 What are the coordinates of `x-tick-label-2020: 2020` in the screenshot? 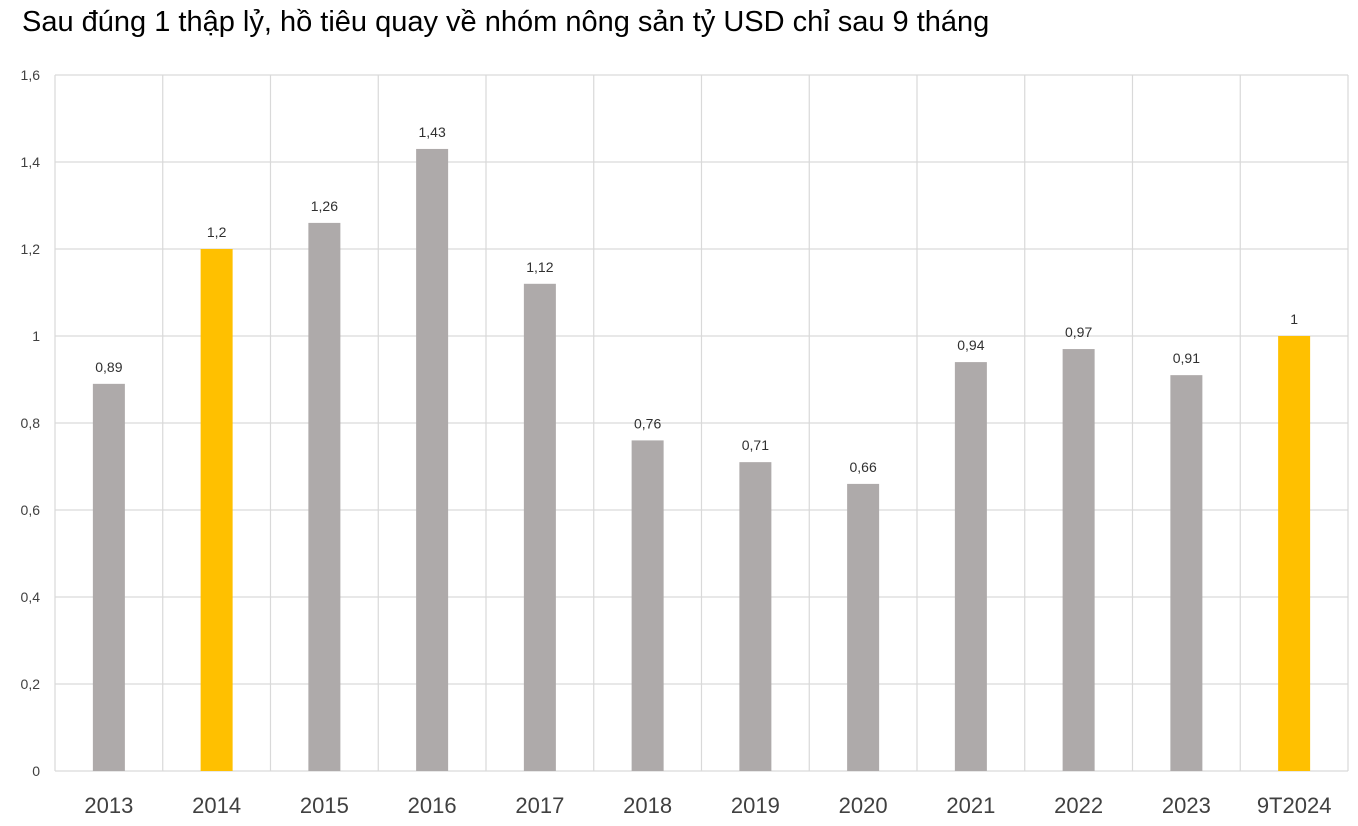 It's located at (863, 805).